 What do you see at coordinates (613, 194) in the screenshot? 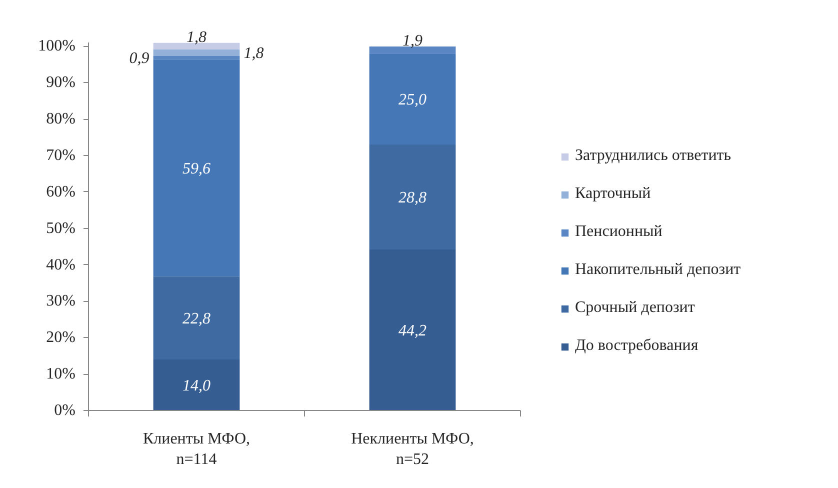
I see `legend-label: Карточный` at bounding box center [613, 194].